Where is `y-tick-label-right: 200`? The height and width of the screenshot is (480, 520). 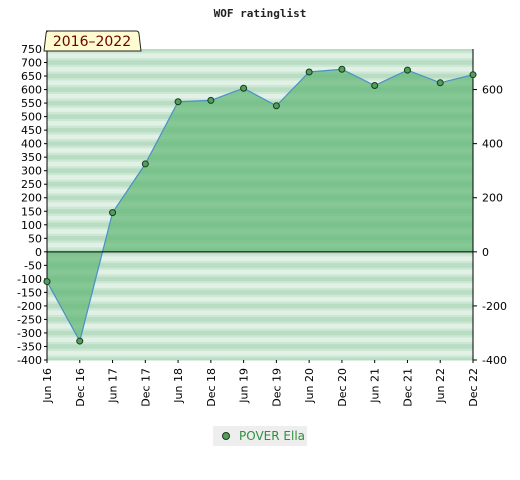 y-tick-label-right: 200 is located at coordinates (492, 198).